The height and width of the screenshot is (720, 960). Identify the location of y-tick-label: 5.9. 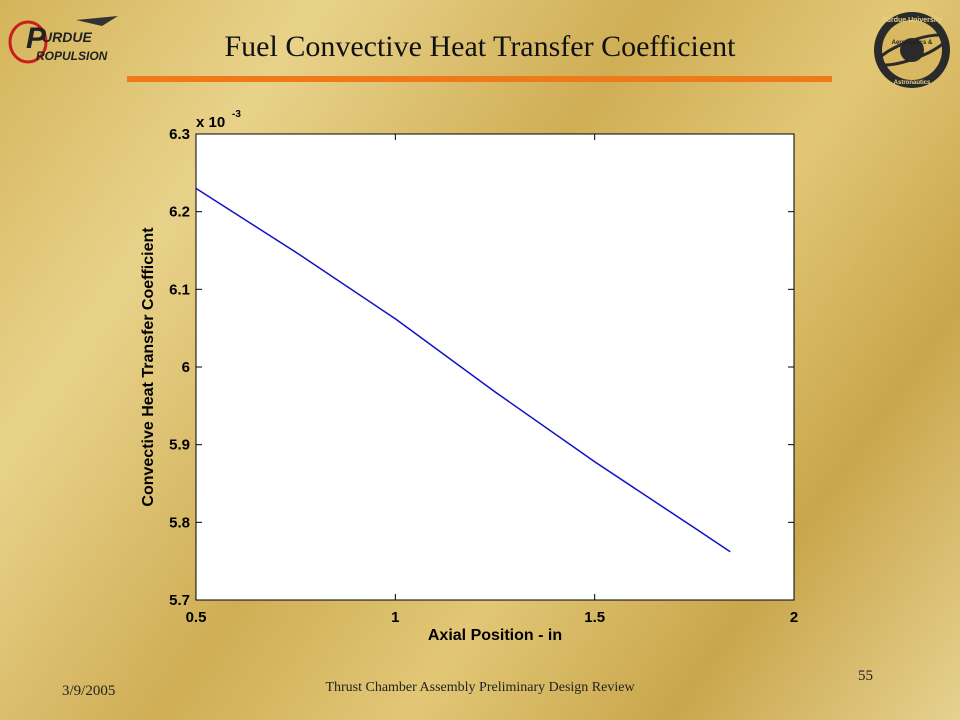
(179, 445).